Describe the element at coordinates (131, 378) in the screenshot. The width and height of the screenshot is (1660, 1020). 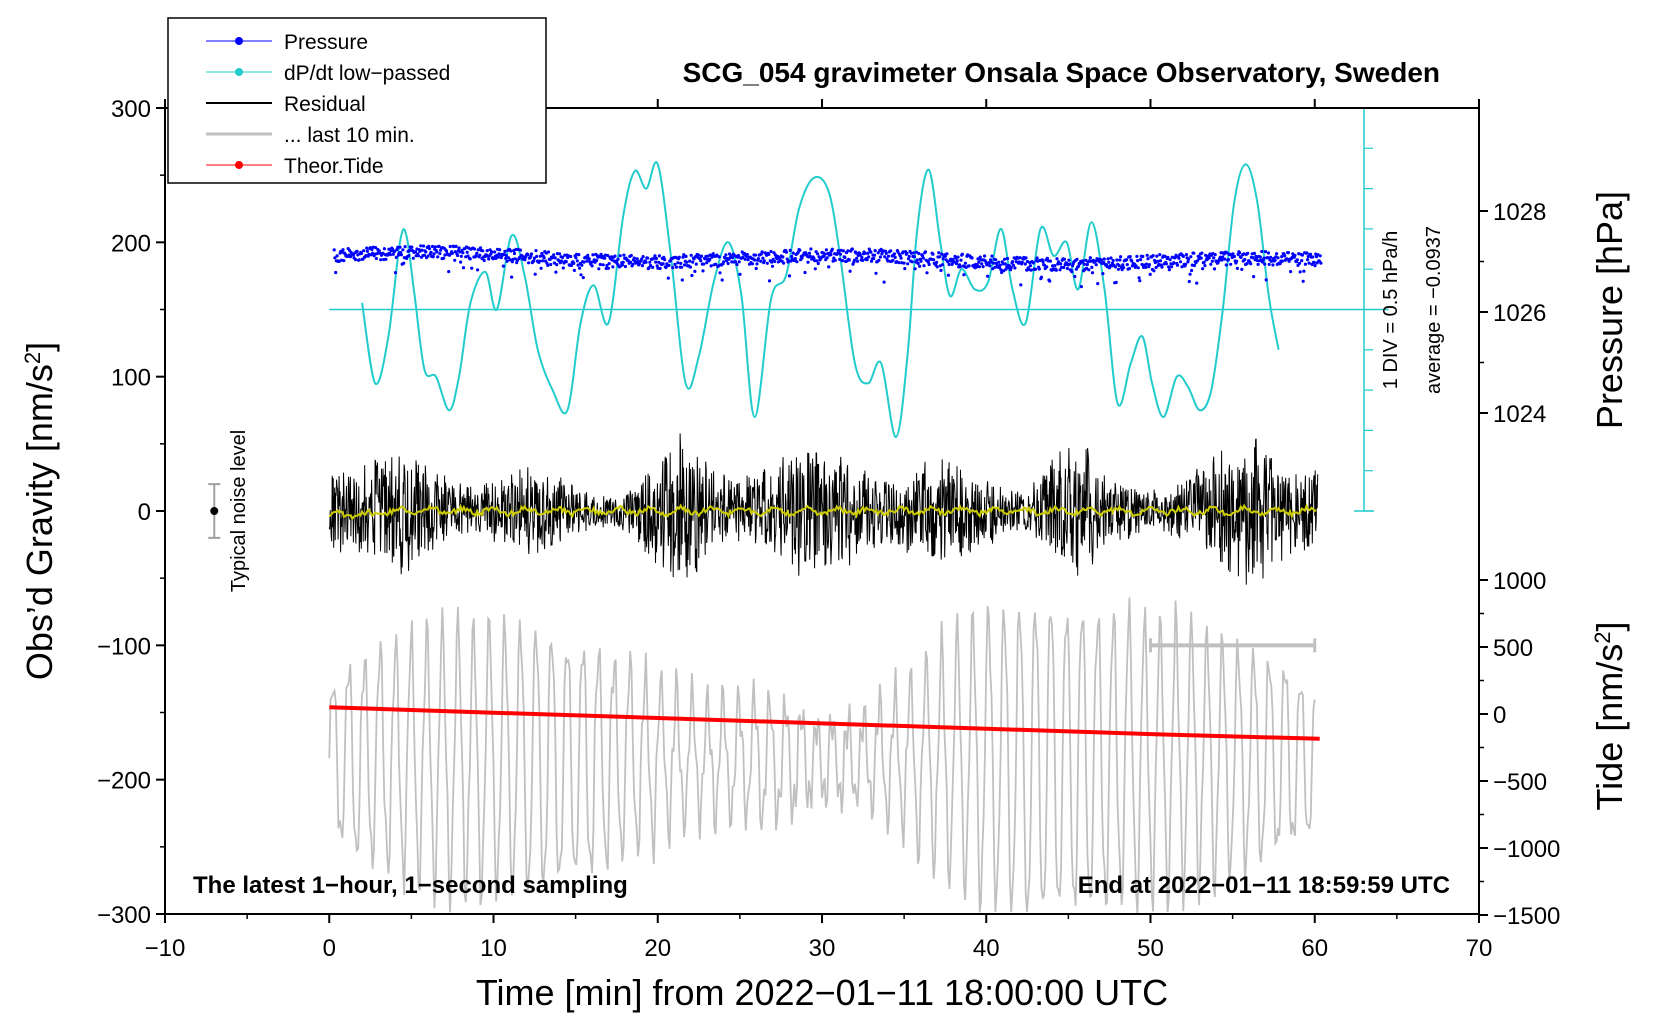
I see `y-tick-label: 100` at that location.